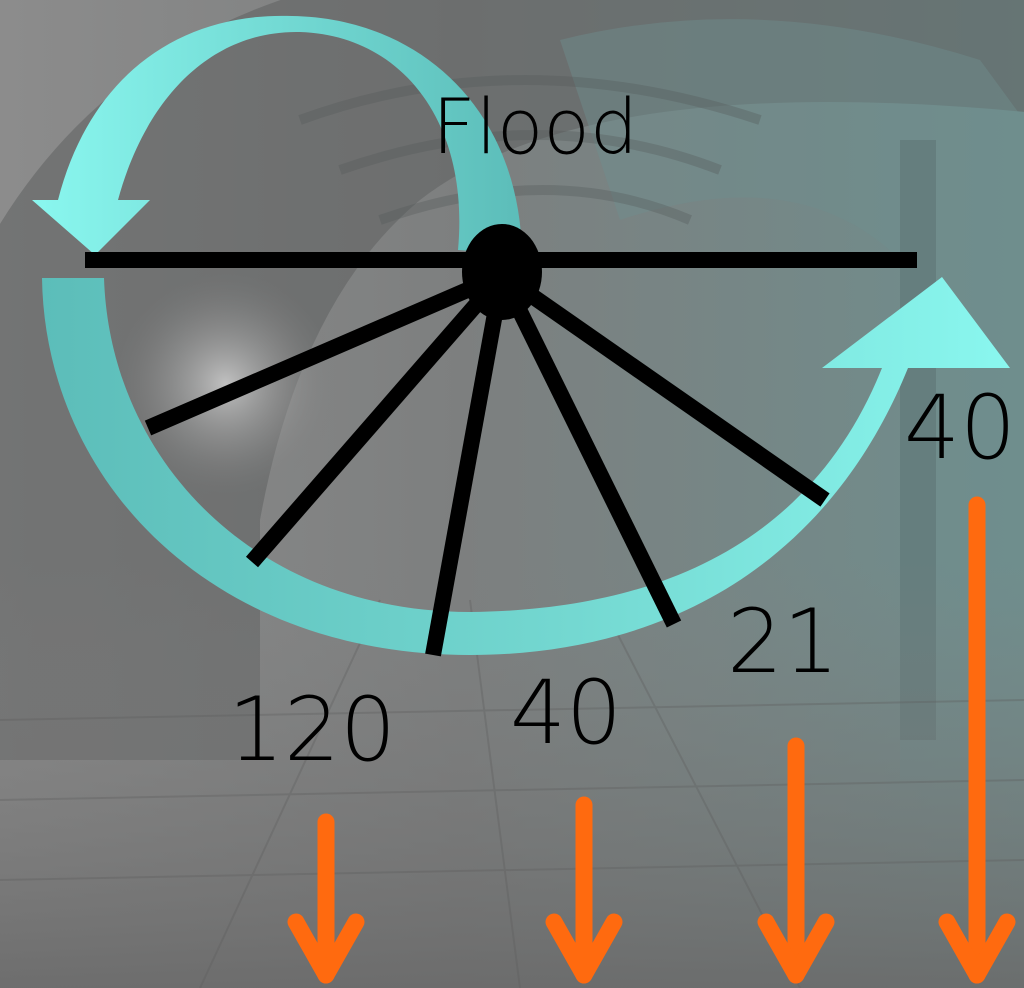 The width and height of the screenshot is (1024, 988). I want to click on value-label-21: 21, so click(783, 641).